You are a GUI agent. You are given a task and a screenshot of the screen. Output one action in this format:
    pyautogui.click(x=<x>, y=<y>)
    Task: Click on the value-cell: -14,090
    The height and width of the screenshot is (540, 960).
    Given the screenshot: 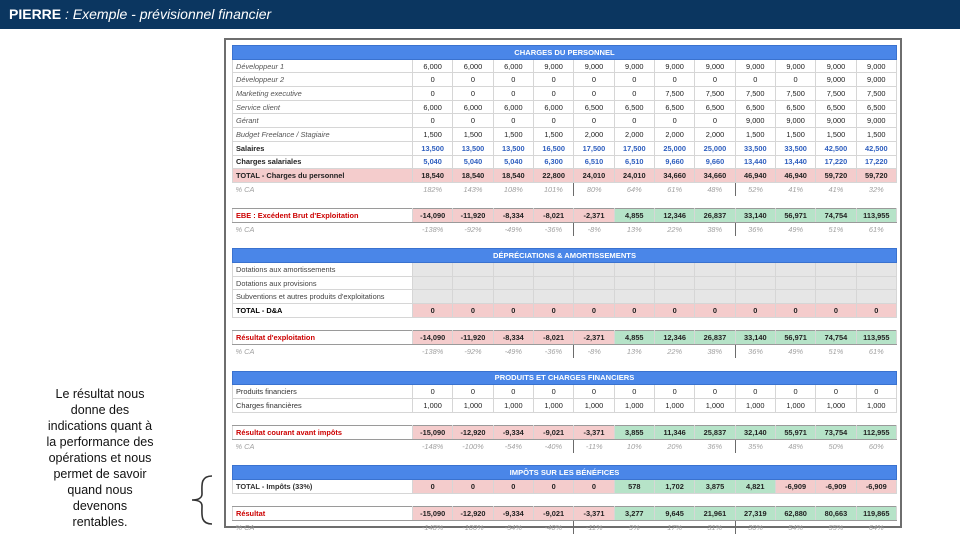 What is the action you would take?
    pyautogui.click(x=432, y=338)
    